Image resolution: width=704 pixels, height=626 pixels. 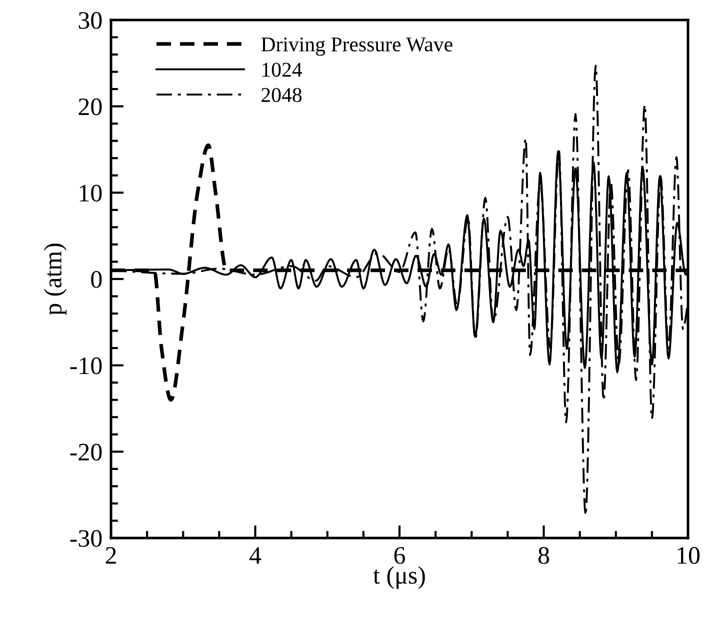 I want to click on legend-label: 1024, so click(x=282, y=69).